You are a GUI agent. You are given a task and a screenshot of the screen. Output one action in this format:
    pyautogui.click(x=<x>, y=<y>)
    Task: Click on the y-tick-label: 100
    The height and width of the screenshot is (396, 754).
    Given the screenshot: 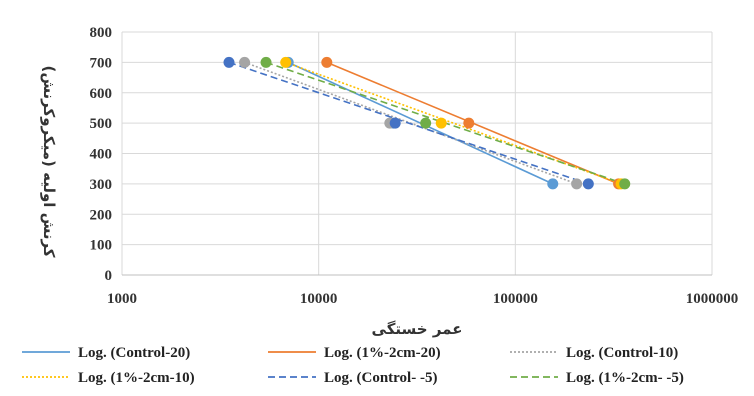 What is the action you would take?
    pyautogui.click(x=101, y=246)
    